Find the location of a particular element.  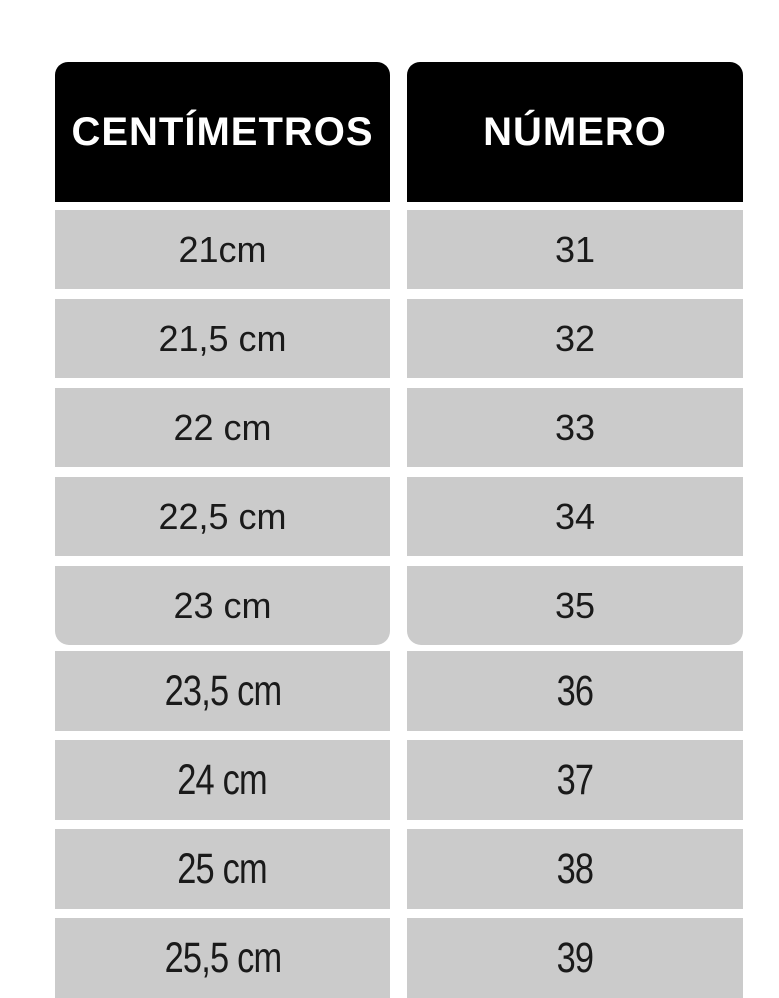

cell-value: 24 cm is located at coordinates (222, 779).